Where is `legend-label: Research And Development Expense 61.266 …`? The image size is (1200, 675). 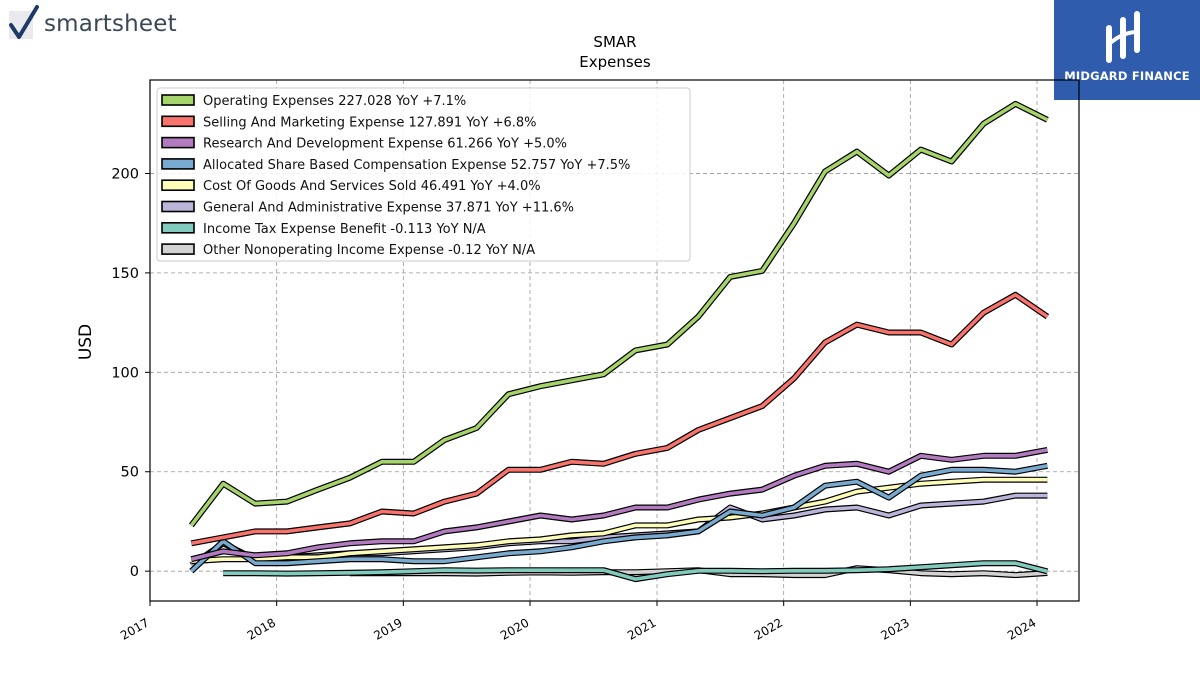
legend-label: Research And Development Expense 61.266 … is located at coordinates (385, 144).